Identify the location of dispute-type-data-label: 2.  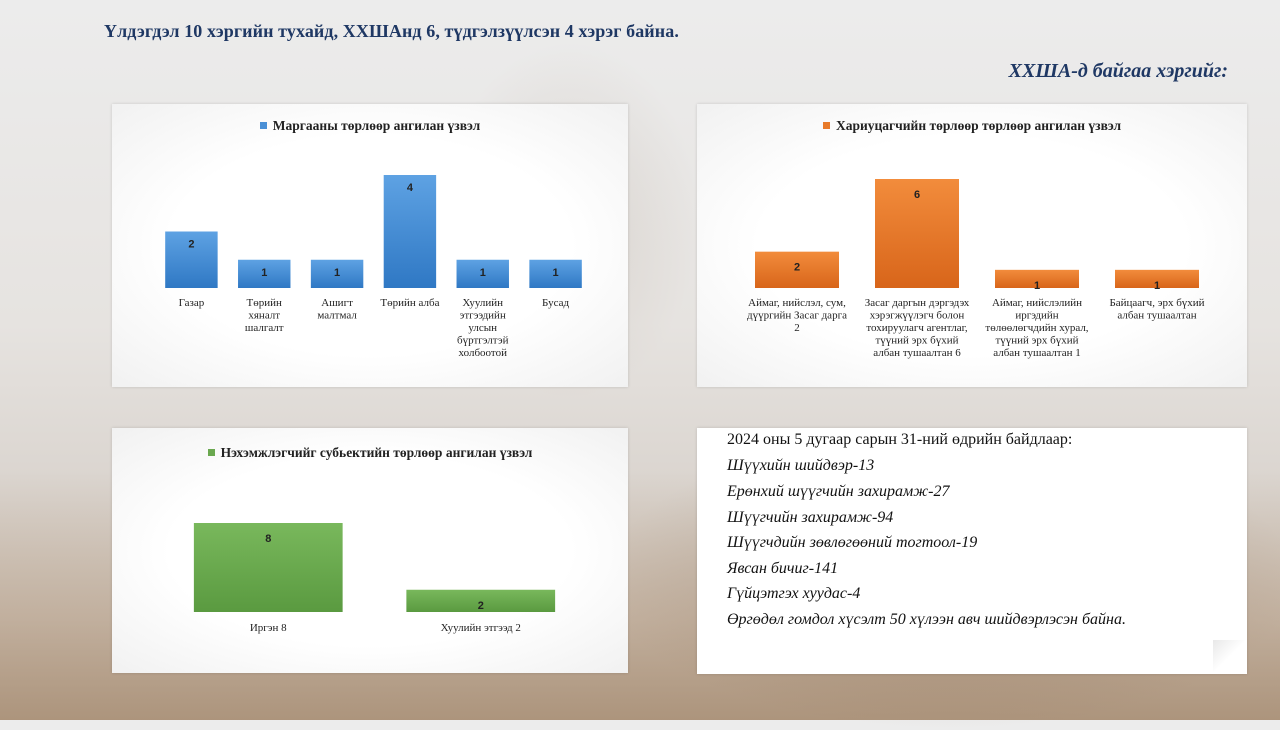
(191, 245).